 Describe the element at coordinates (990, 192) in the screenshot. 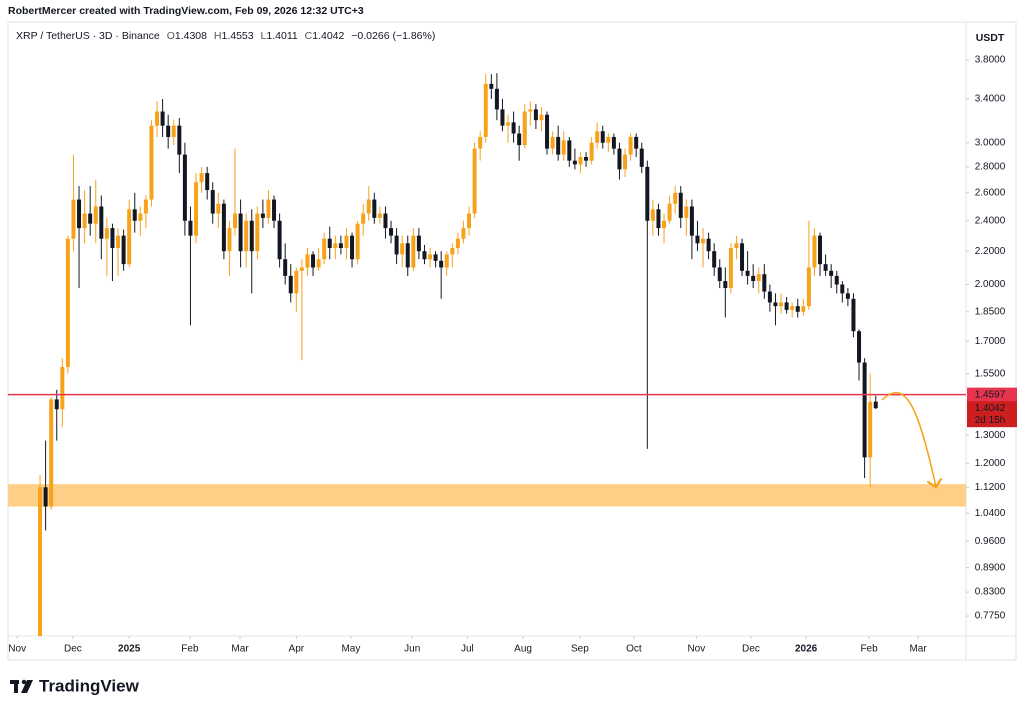

I see `y-tick-label: 2.6000` at that location.